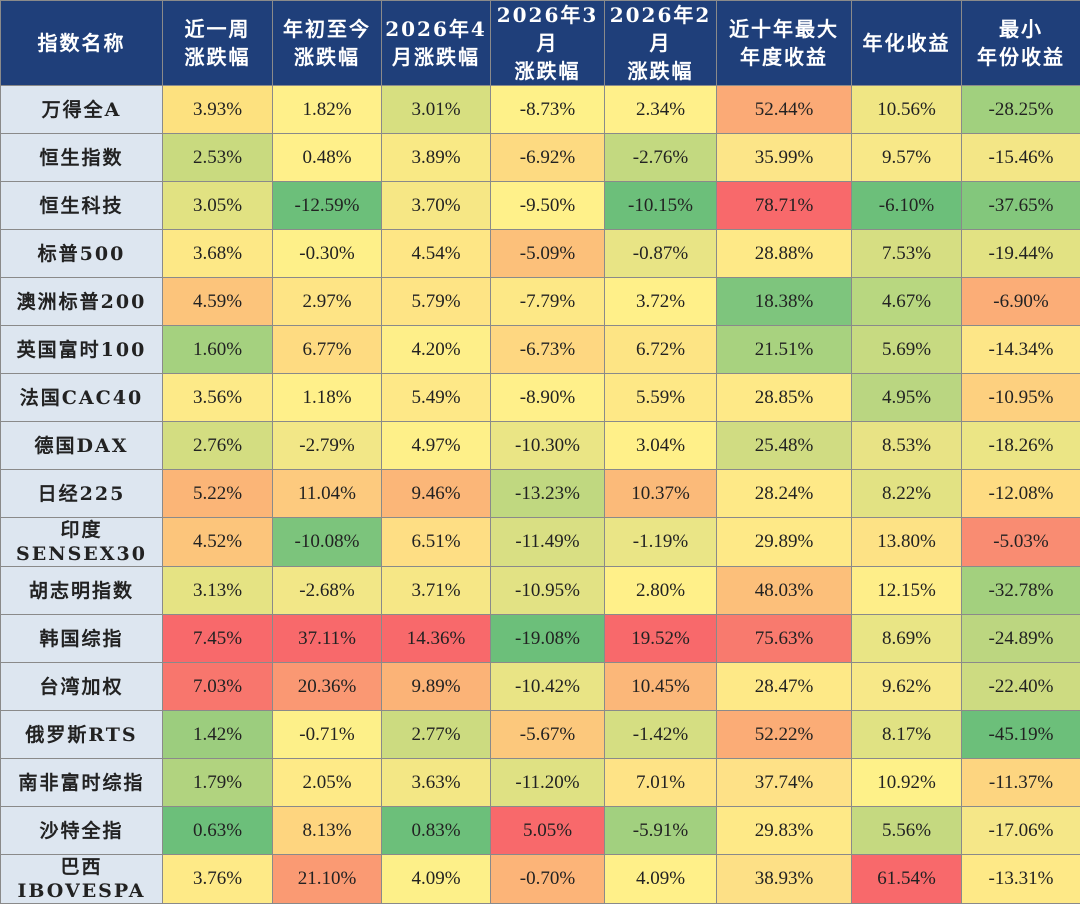 This screenshot has width=1080, height=904. I want to click on april-change-cell: 9.46%, so click(436, 494).